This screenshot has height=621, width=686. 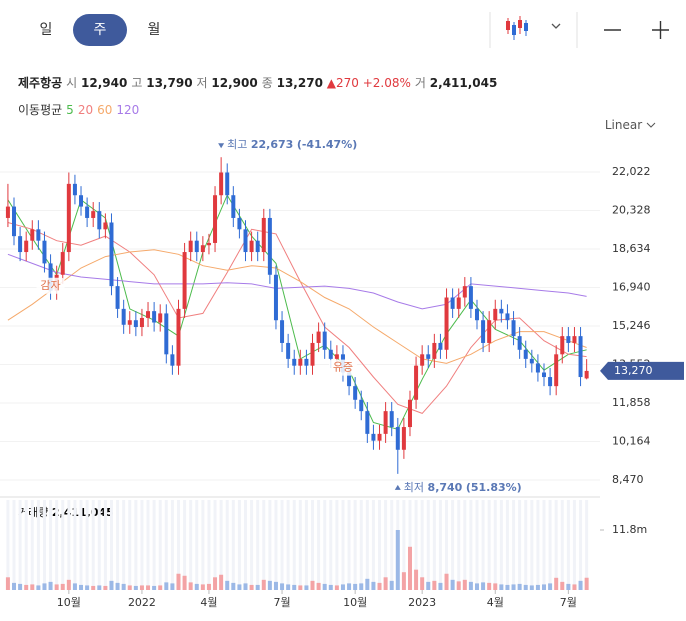 I want to click on quote-value: 12,940, so click(x=104, y=83).